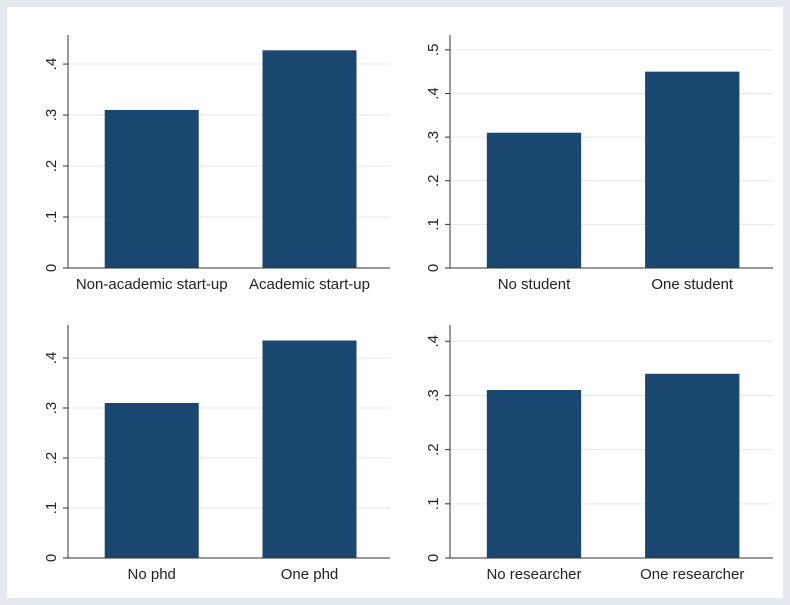 This screenshot has height=605, width=790. I want to click on x-tick-label: Academic start-up, so click(309, 284).